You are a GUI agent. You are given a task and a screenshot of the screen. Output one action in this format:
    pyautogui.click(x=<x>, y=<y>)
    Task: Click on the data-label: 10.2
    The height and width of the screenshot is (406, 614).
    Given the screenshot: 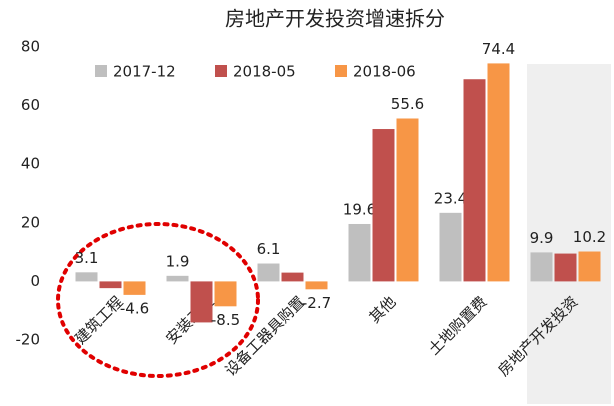 What is the action you would take?
    pyautogui.click(x=589, y=237)
    